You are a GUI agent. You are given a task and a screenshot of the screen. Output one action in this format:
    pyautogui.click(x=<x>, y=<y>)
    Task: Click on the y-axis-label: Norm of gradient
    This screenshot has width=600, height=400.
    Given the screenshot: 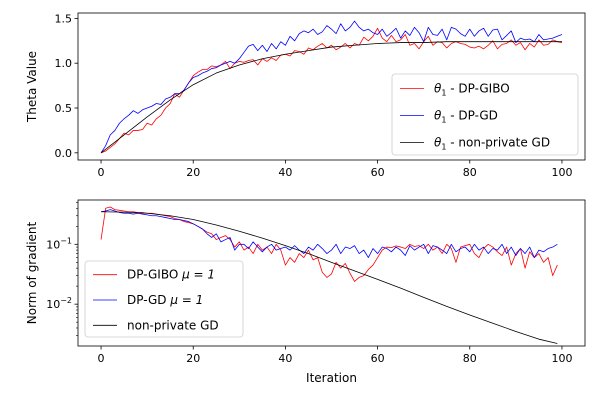 What is the action you would take?
    pyautogui.click(x=32, y=272)
    